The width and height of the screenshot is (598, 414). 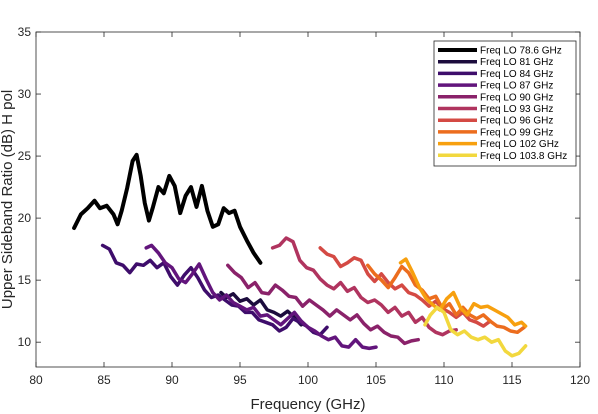 What do you see at coordinates (25, 280) in the screenshot?
I see `y-tick-label: 15` at bounding box center [25, 280].